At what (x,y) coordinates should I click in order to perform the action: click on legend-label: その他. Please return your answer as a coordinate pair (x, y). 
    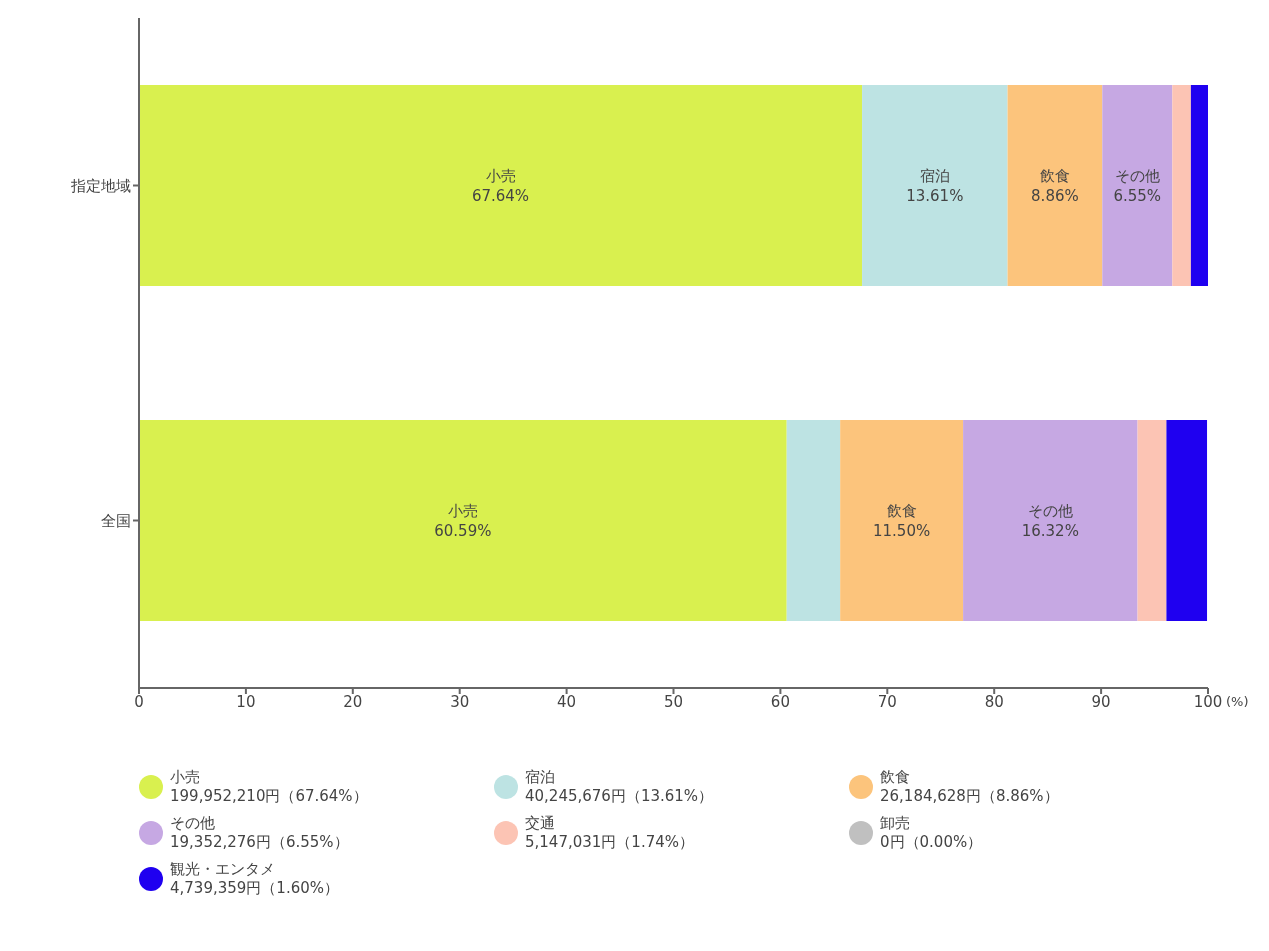
    Looking at the image, I should click on (193, 823).